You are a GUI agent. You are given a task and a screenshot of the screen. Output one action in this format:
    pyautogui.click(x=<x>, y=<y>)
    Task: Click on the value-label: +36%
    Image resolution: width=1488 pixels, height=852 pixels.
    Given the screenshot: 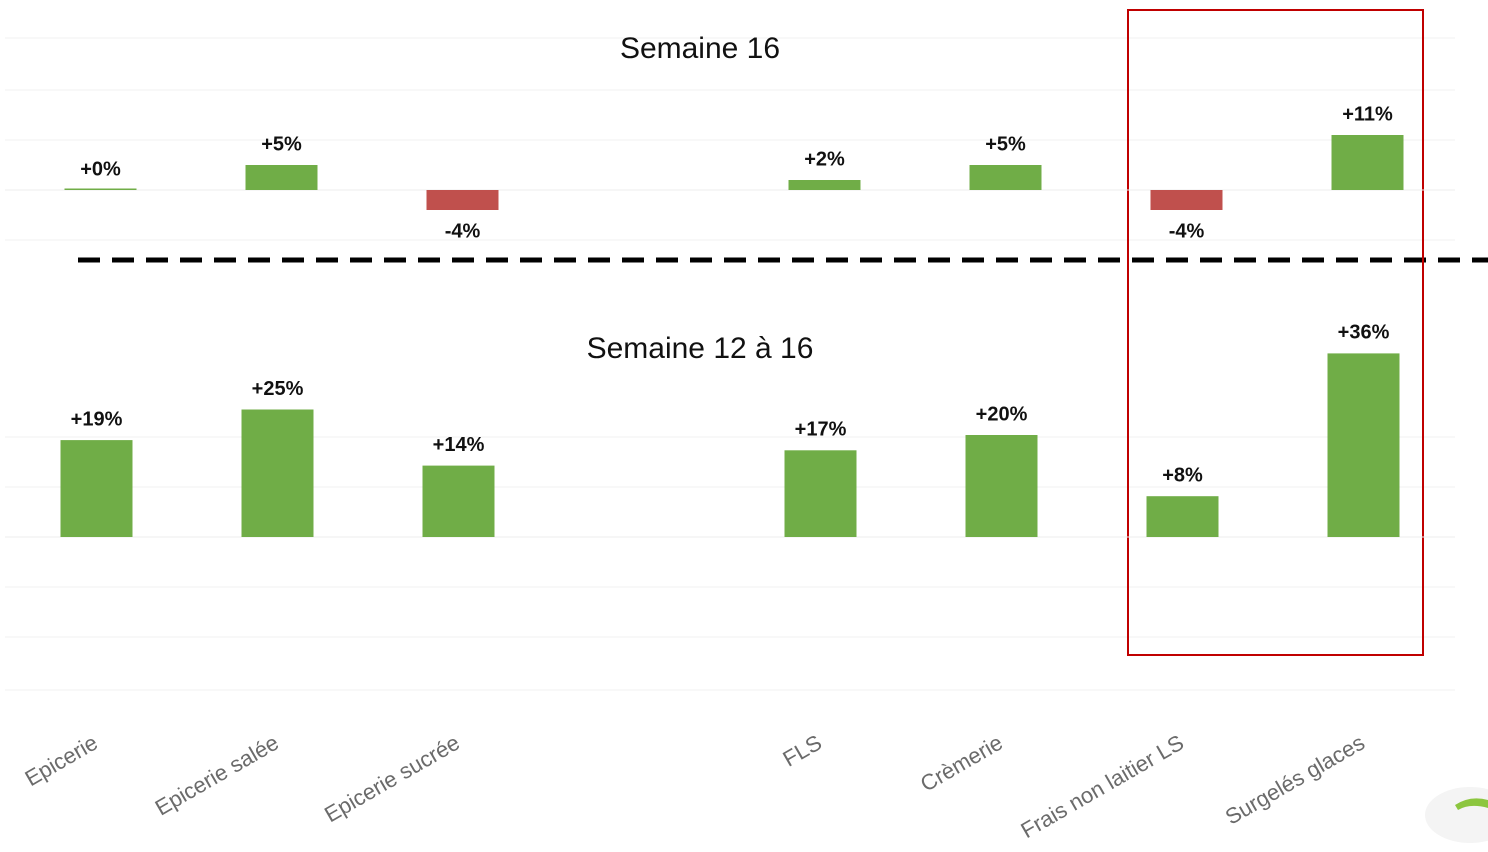 What is the action you would take?
    pyautogui.click(x=1364, y=333)
    